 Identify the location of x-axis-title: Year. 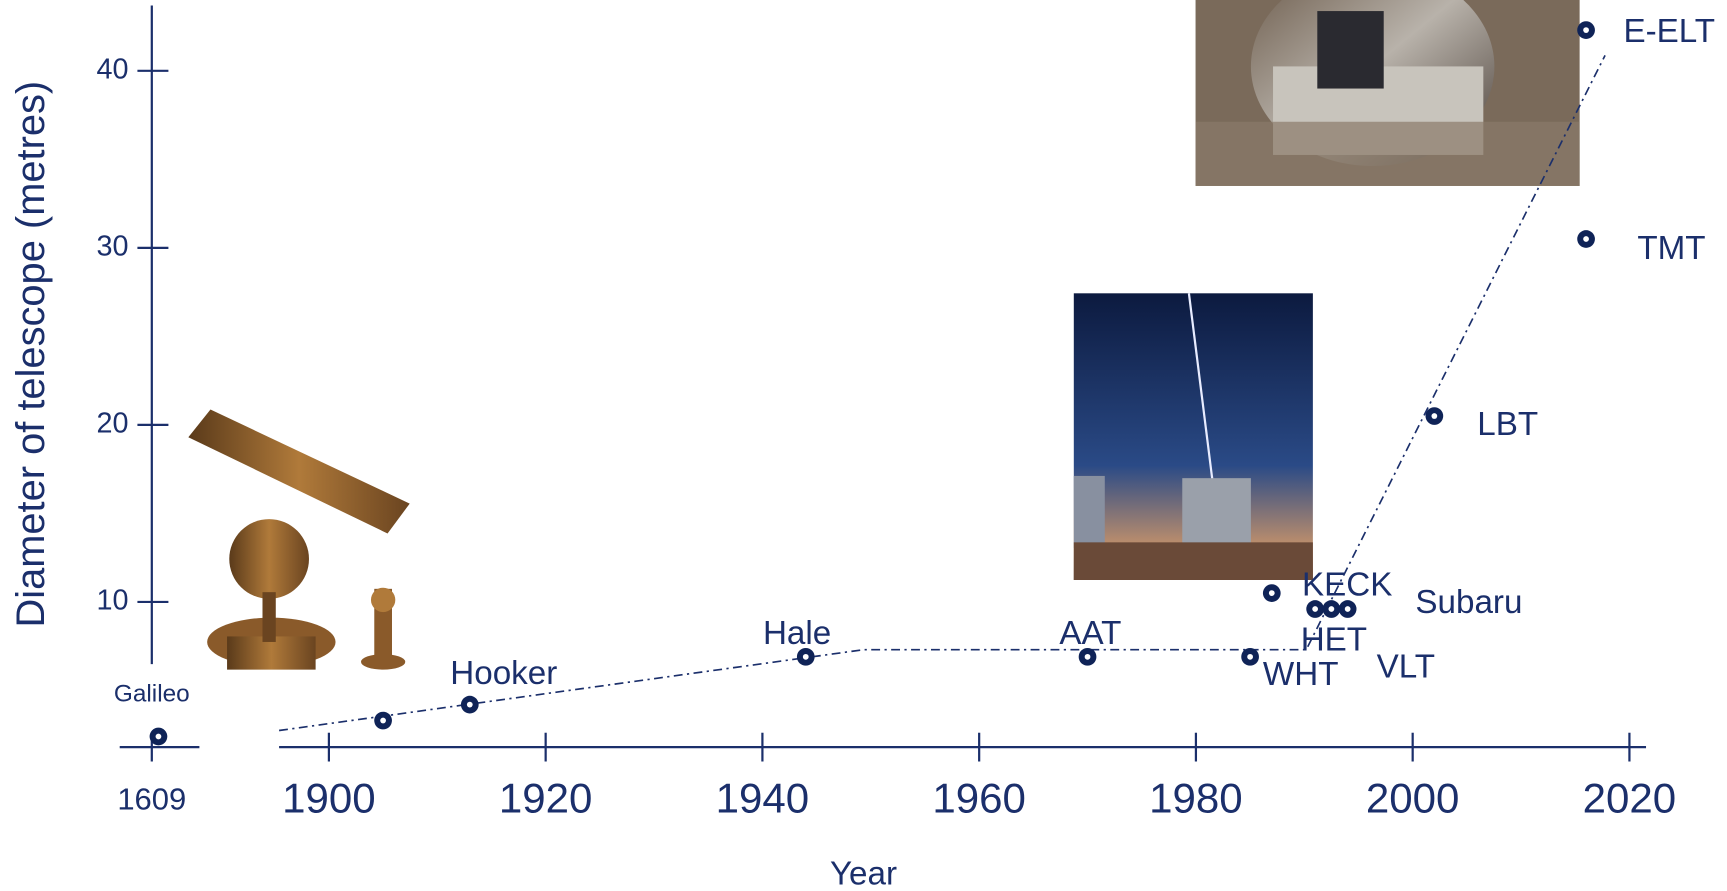
(863, 873).